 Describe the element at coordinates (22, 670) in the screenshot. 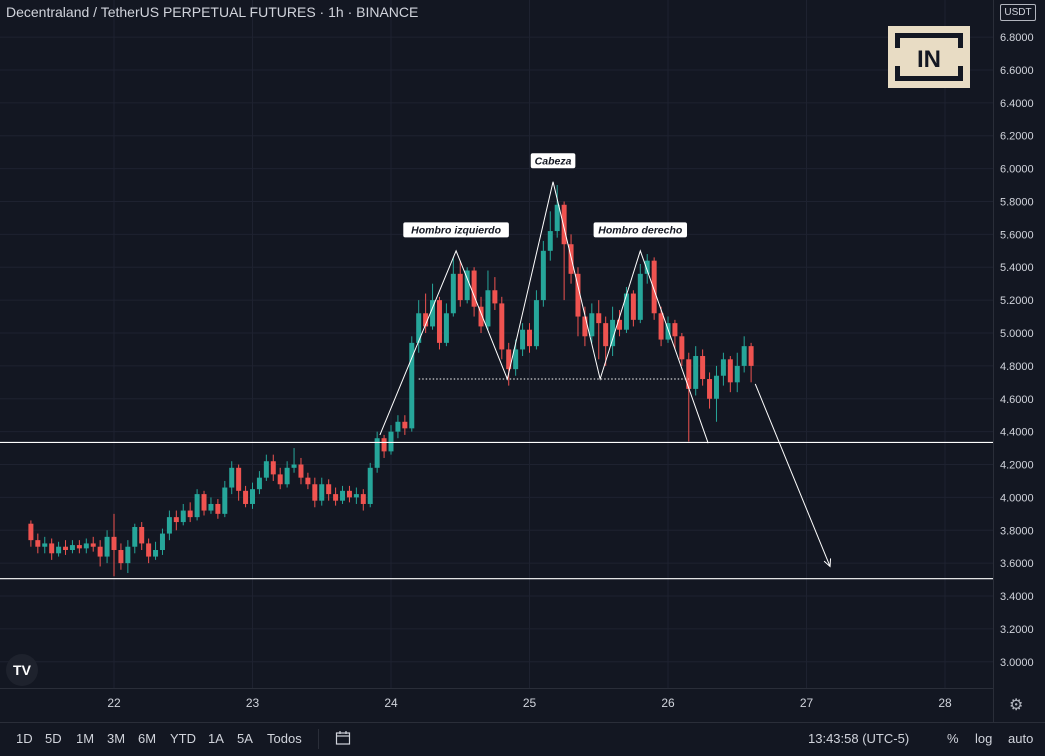

I see `tradingview-logo: TV` at that location.